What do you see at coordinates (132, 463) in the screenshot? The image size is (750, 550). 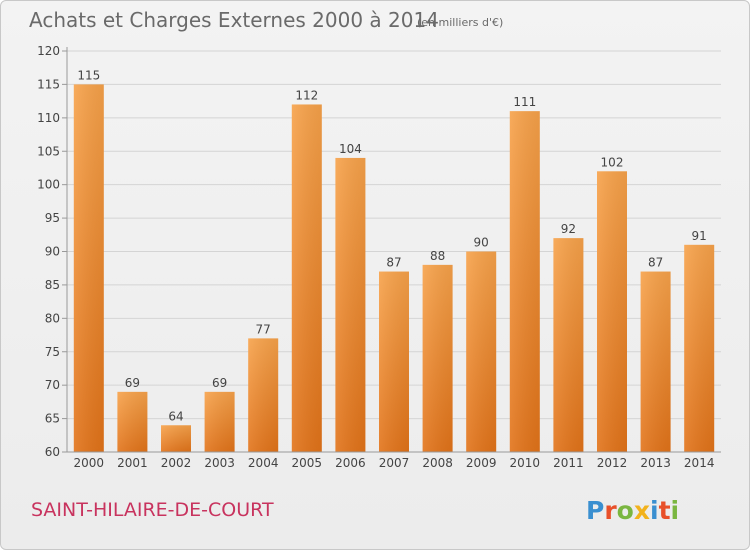 I see `x-tick-label: 2001` at bounding box center [132, 463].